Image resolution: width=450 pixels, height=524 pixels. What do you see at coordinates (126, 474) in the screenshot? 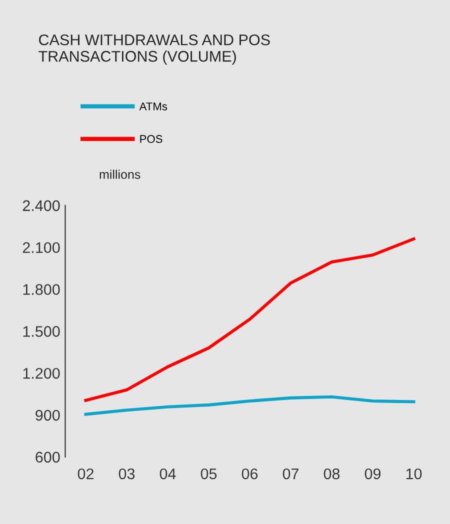
I see `x-tick-label: 03` at bounding box center [126, 474].